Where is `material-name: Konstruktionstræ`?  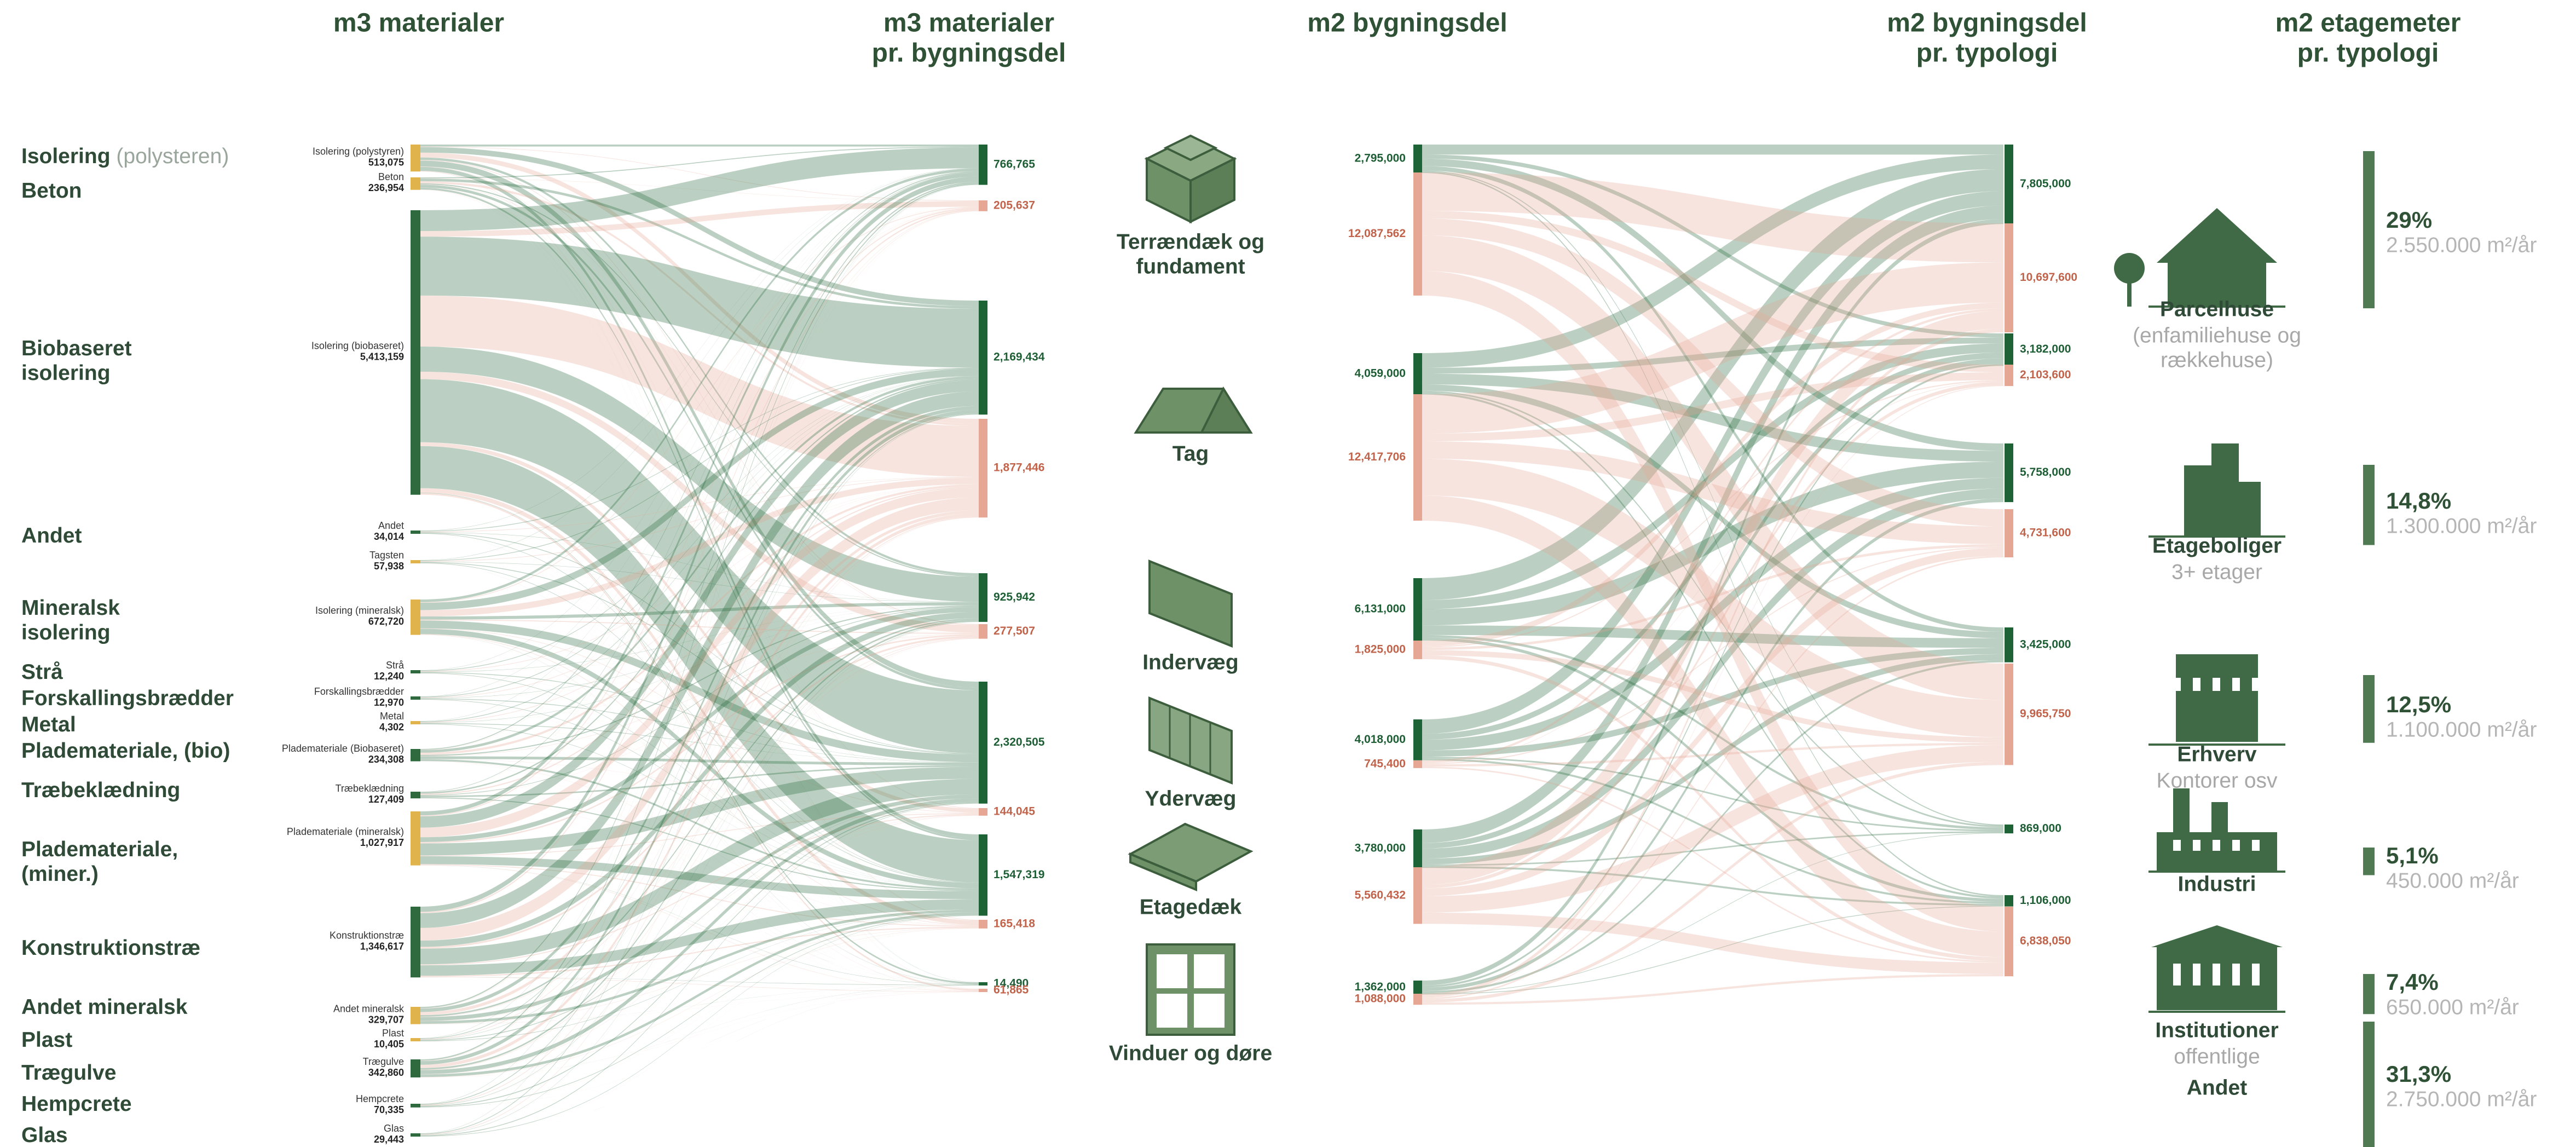
material-name: Konstruktionstræ is located at coordinates (367, 936).